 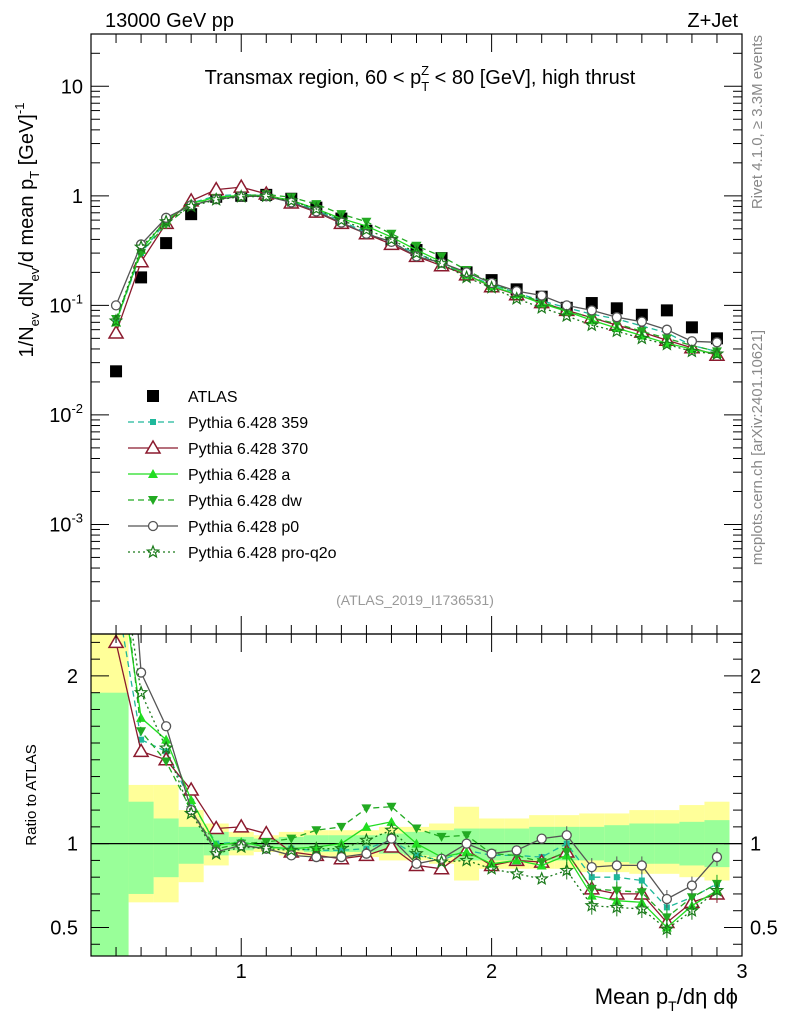 I want to click on y-tick-label-exponent: -2, so click(x=77, y=408).